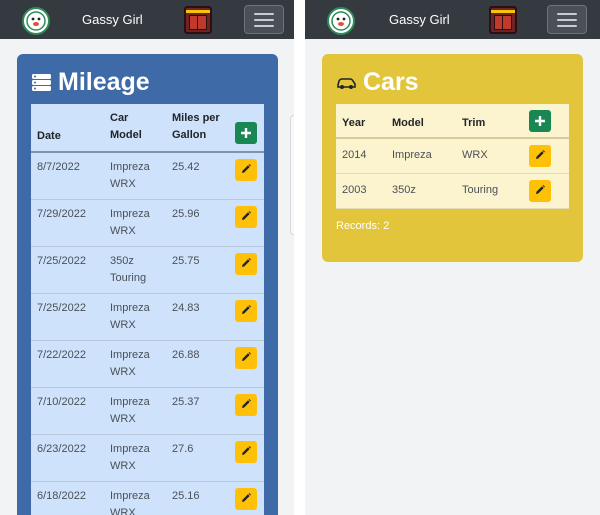  I want to click on records-count: Records: 2, so click(363, 226).